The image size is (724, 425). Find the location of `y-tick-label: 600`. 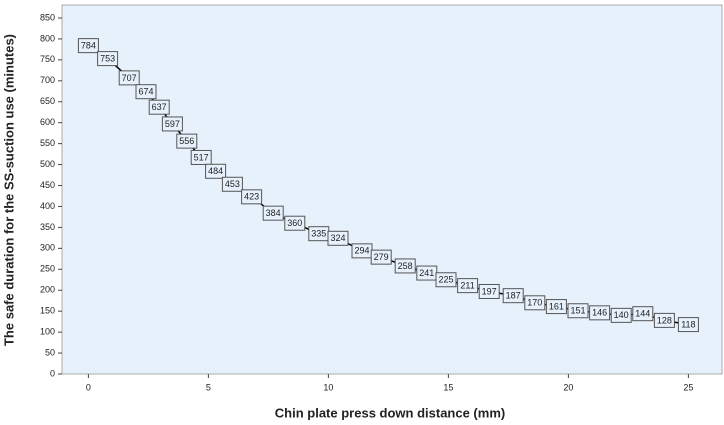

y-tick-label: 600 is located at coordinates (47, 122).